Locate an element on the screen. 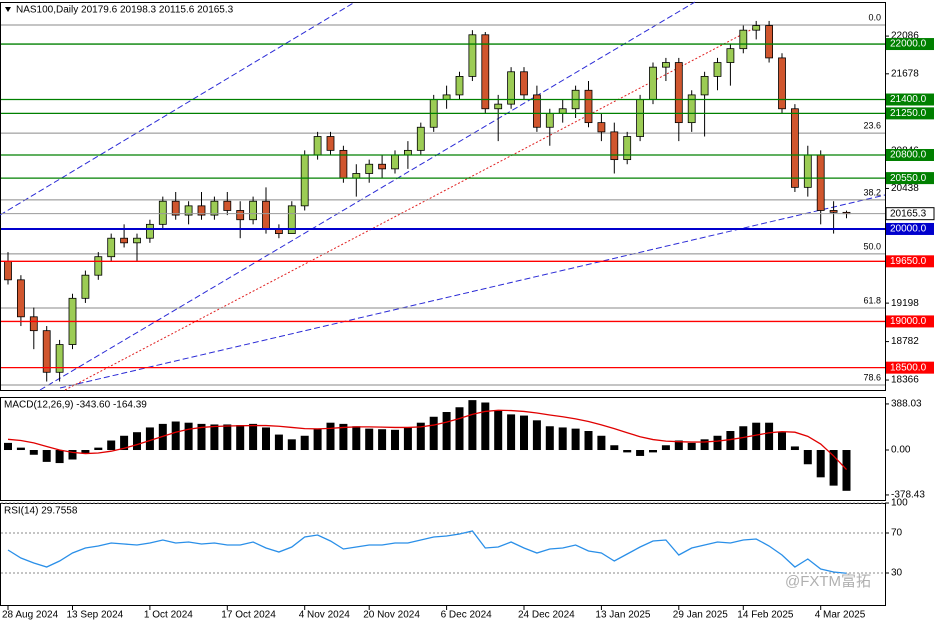 The width and height of the screenshot is (936, 624). x-tick-label: 13 Sep 2024 is located at coordinates (95, 615).